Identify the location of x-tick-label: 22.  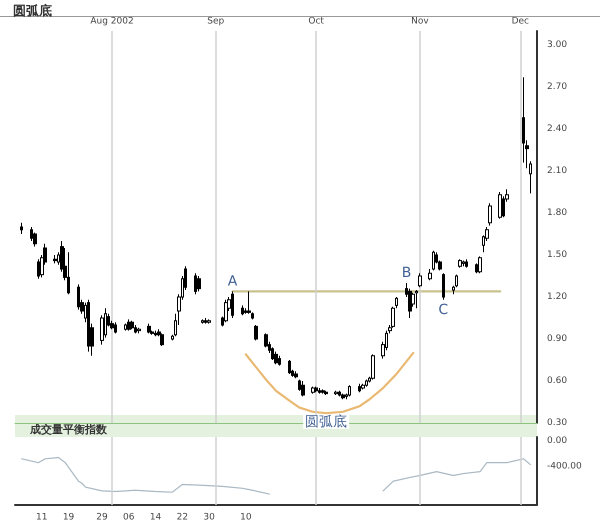
(182, 517).